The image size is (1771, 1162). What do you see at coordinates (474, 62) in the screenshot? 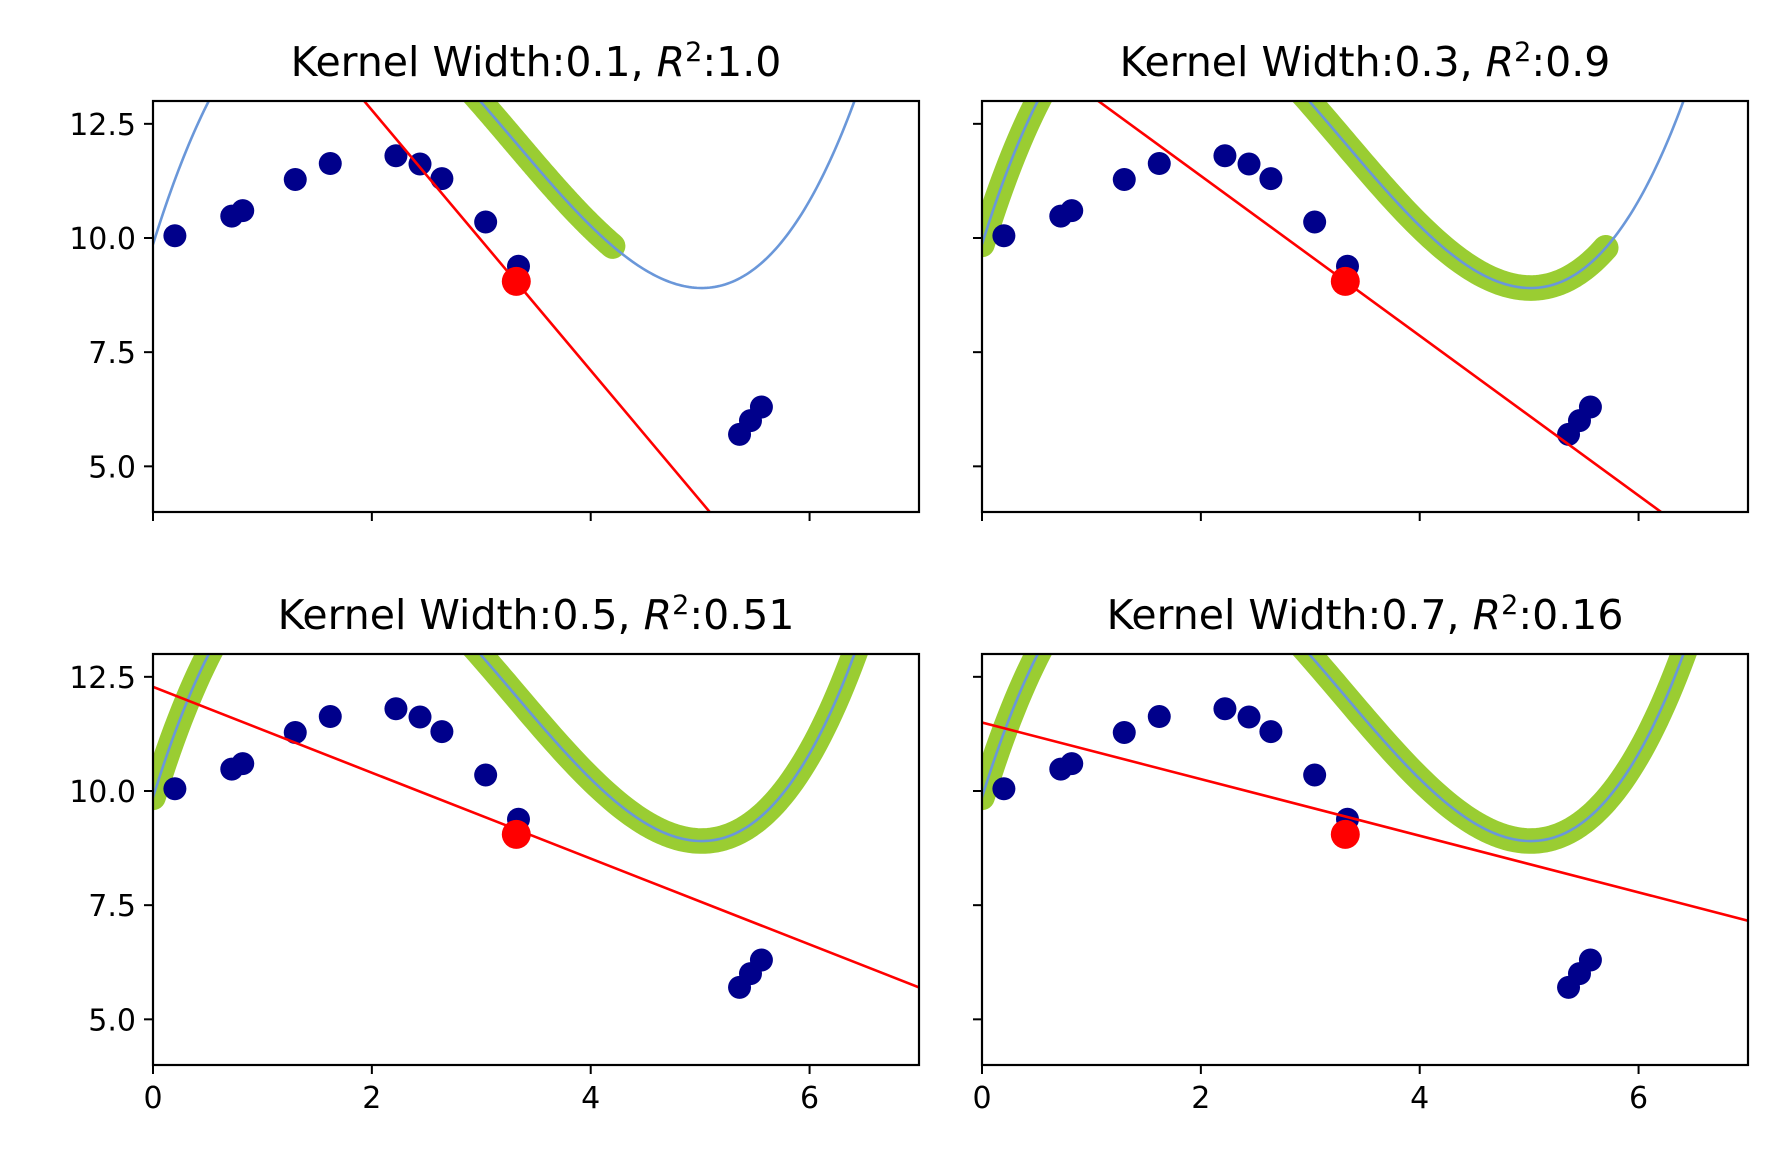
I see `title-prefix: Kernel Width:0.1,` at bounding box center [474, 62].